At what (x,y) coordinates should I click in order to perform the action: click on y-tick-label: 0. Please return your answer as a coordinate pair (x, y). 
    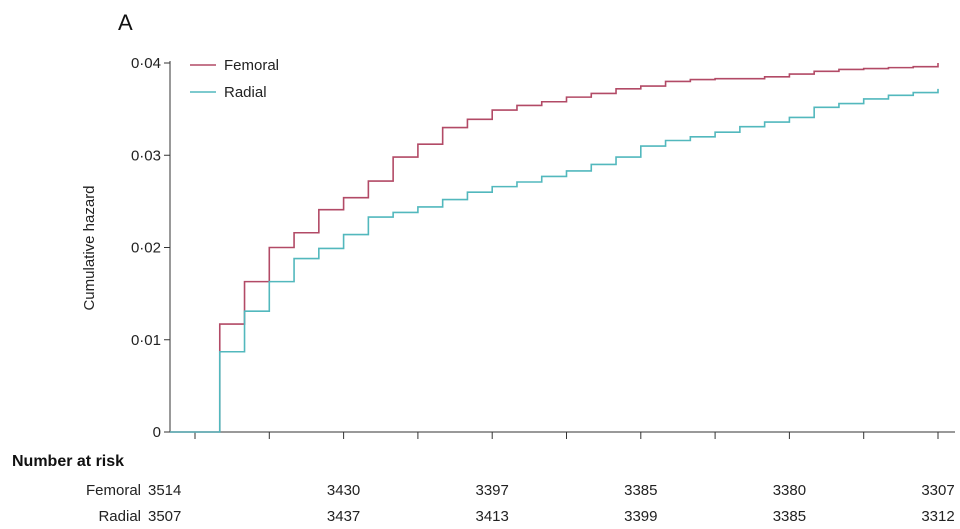
    Looking at the image, I should click on (157, 432).